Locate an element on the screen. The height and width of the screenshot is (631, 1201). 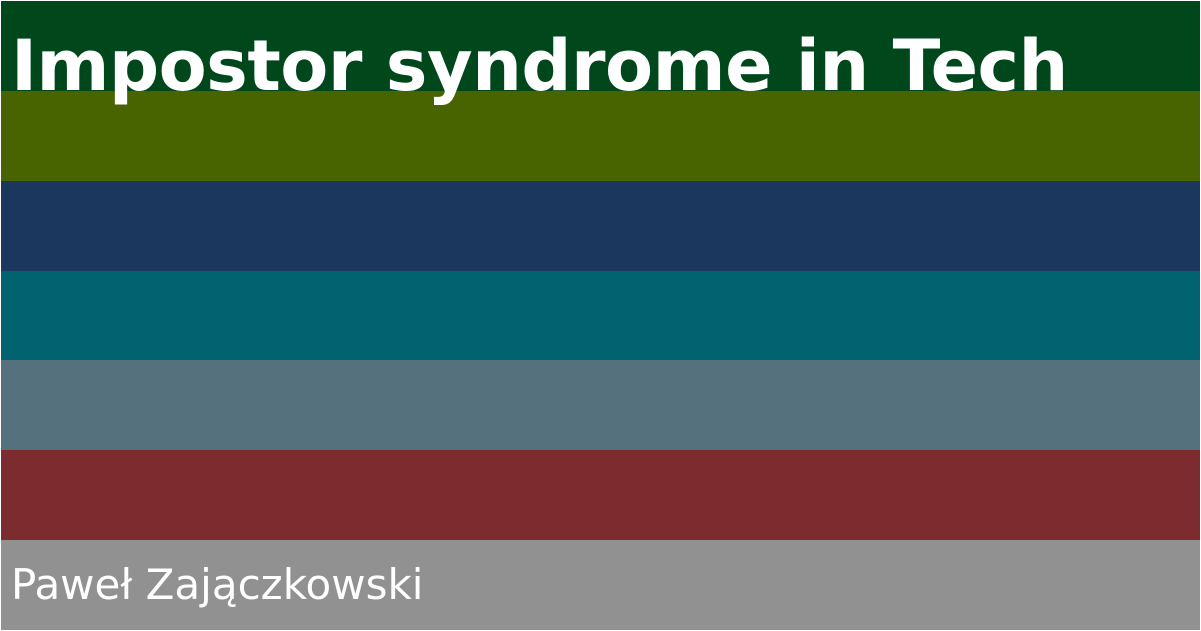
stripe-gray is located at coordinates (600, 585).